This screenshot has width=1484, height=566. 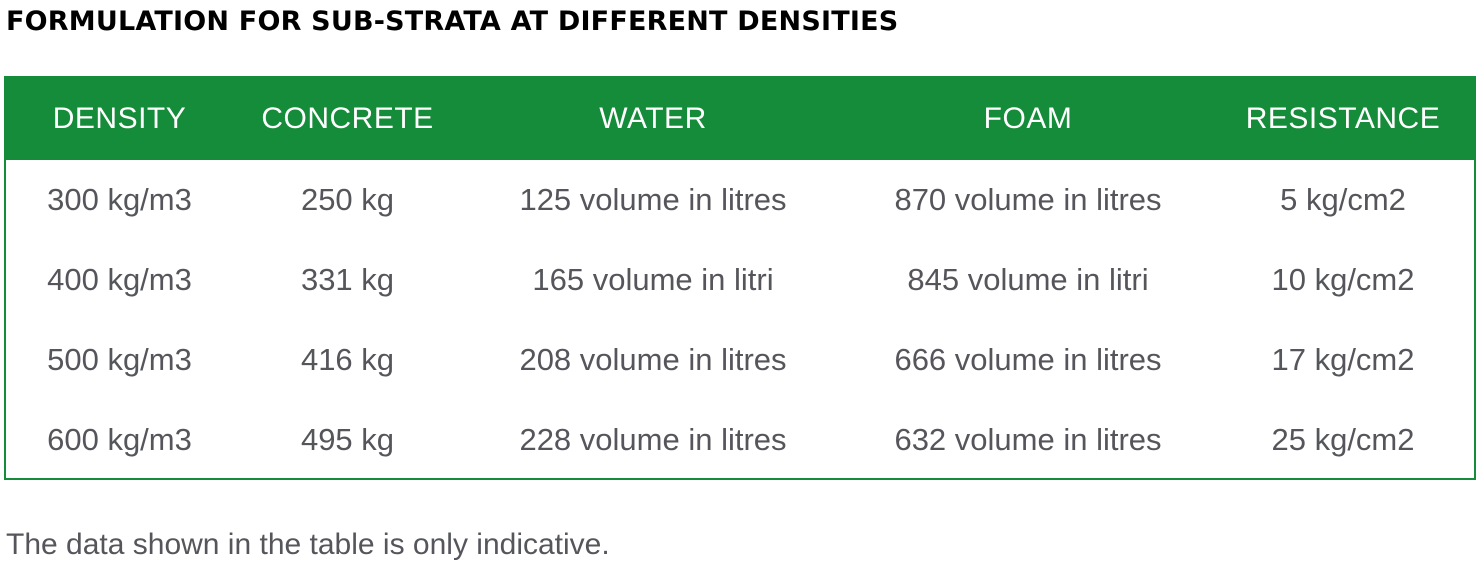 What do you see at coordinates (653, 279) in the screenshot?
I see `cell-water: 165 volume in litri` at bounding box center [653, 279].